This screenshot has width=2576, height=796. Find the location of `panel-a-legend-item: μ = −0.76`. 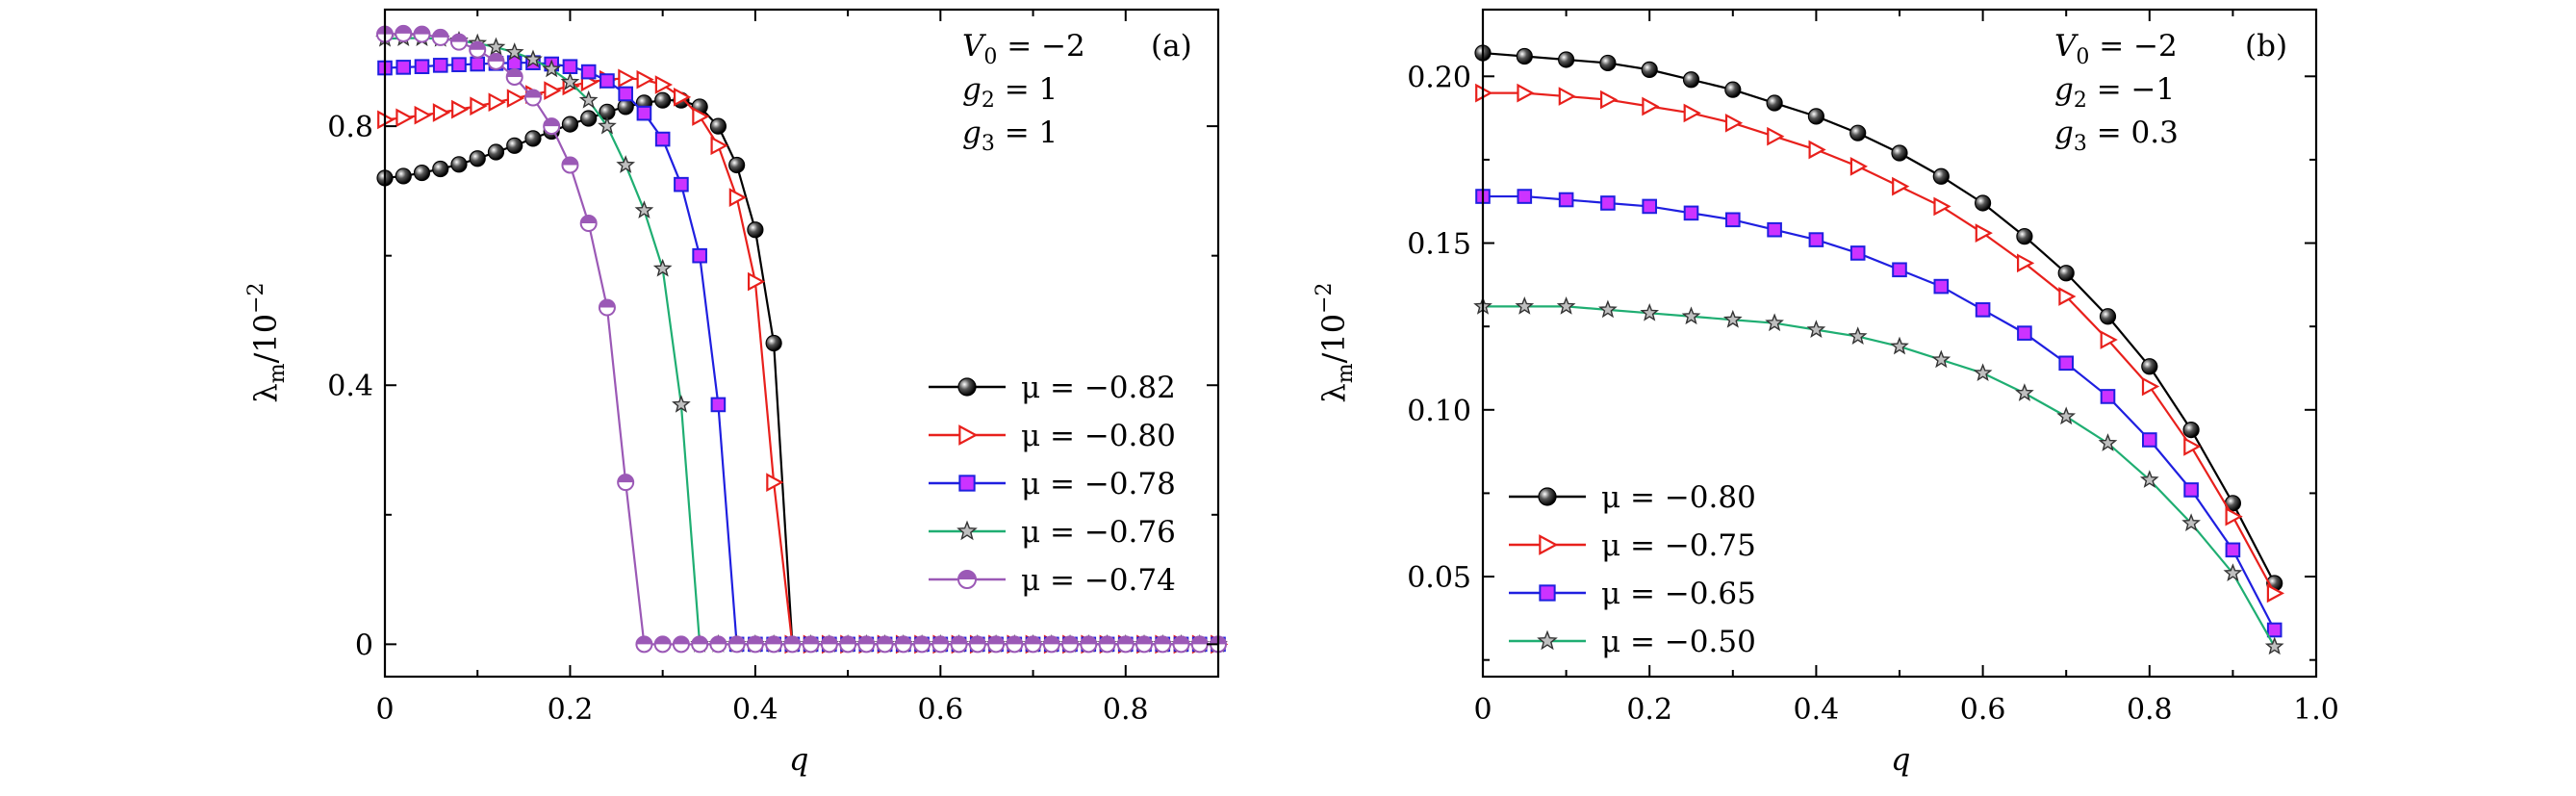

panel-a-legend-item: μ = −0.76 is located at coordinates (1052, 532).